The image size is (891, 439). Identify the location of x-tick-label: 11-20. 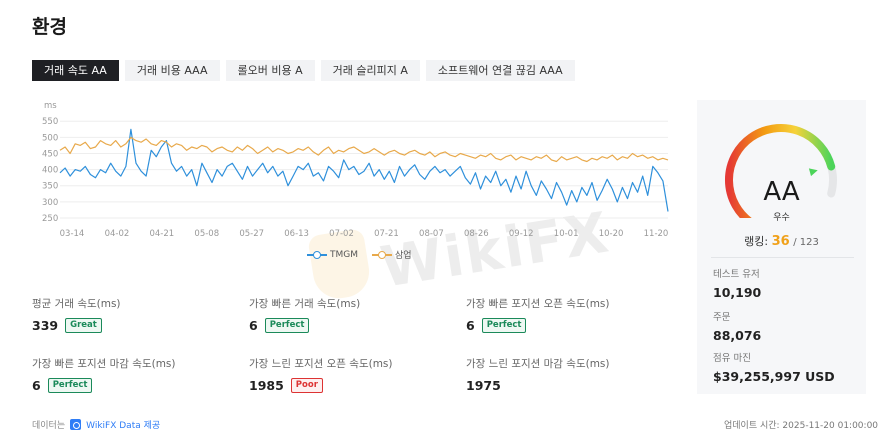
(656, 234).